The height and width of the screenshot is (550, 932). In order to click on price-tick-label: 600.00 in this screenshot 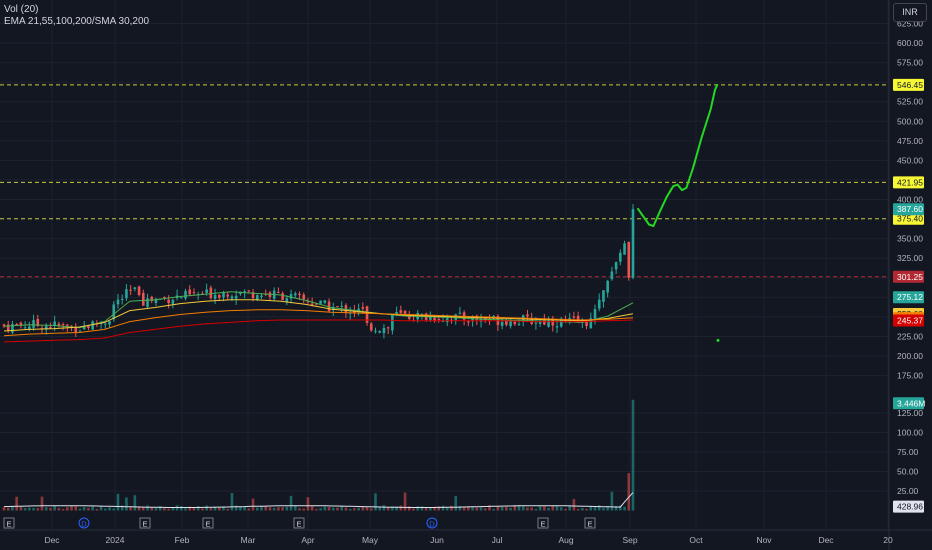, I will do `click(910, 43)`.